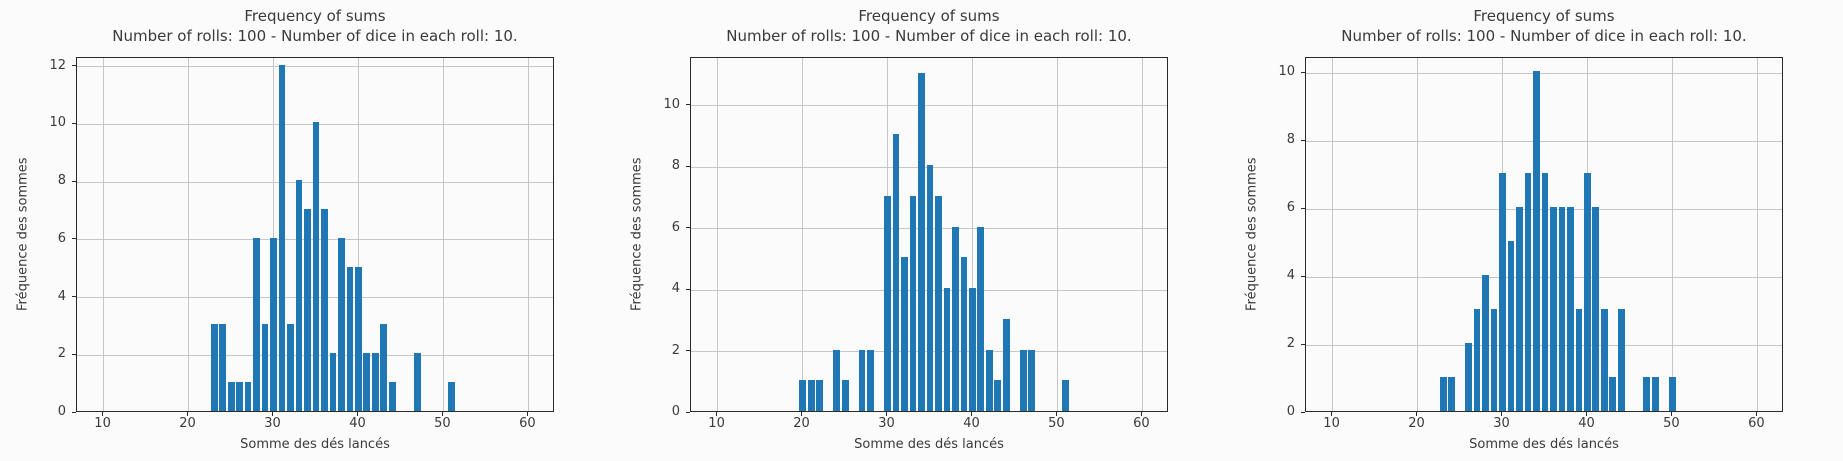 The height and width of the screenshot is (461, 1843). Describe the element at coordinates (971, 423) in the screenshot. I see `x-tick-label: 40` at that location.